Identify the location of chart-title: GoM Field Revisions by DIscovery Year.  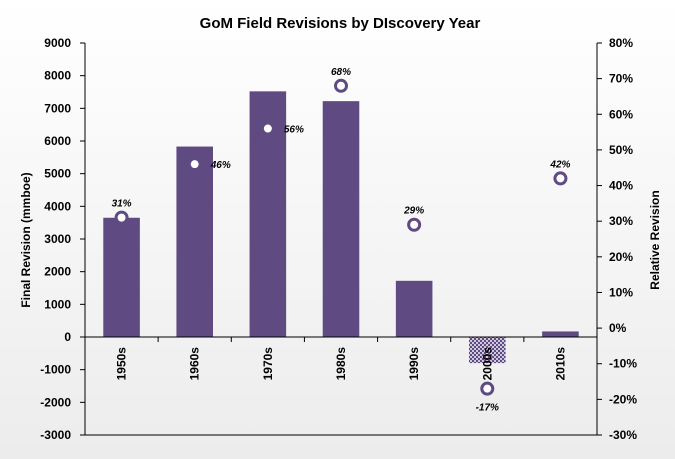
(340, 23).